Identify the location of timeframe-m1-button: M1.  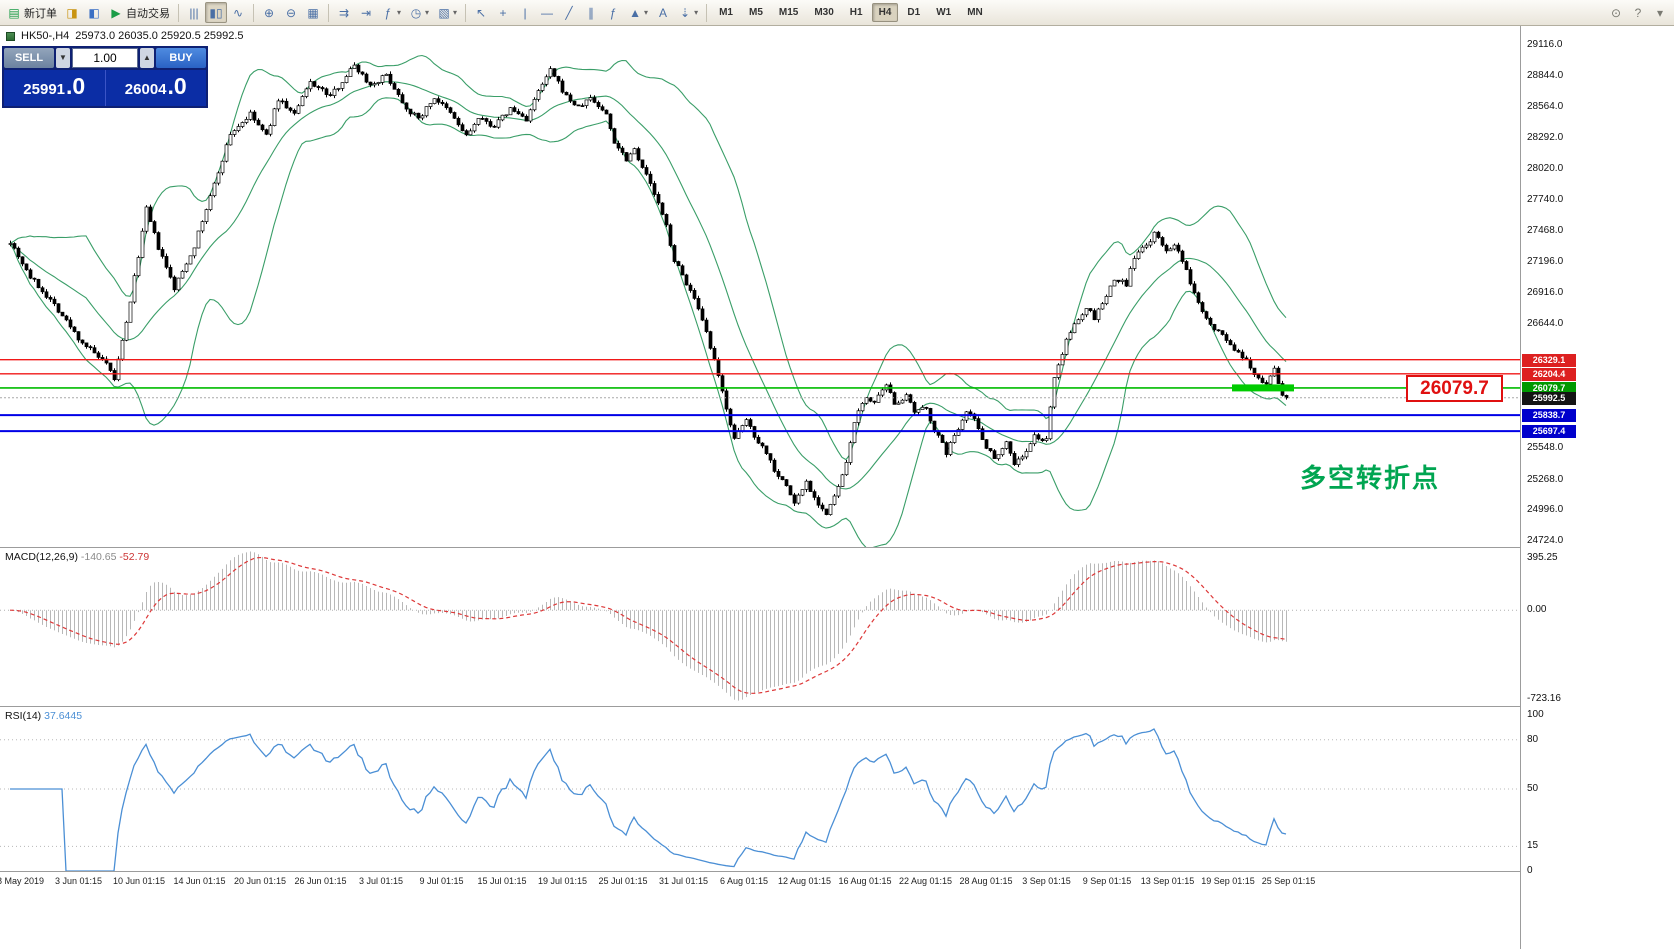
(726, 12).